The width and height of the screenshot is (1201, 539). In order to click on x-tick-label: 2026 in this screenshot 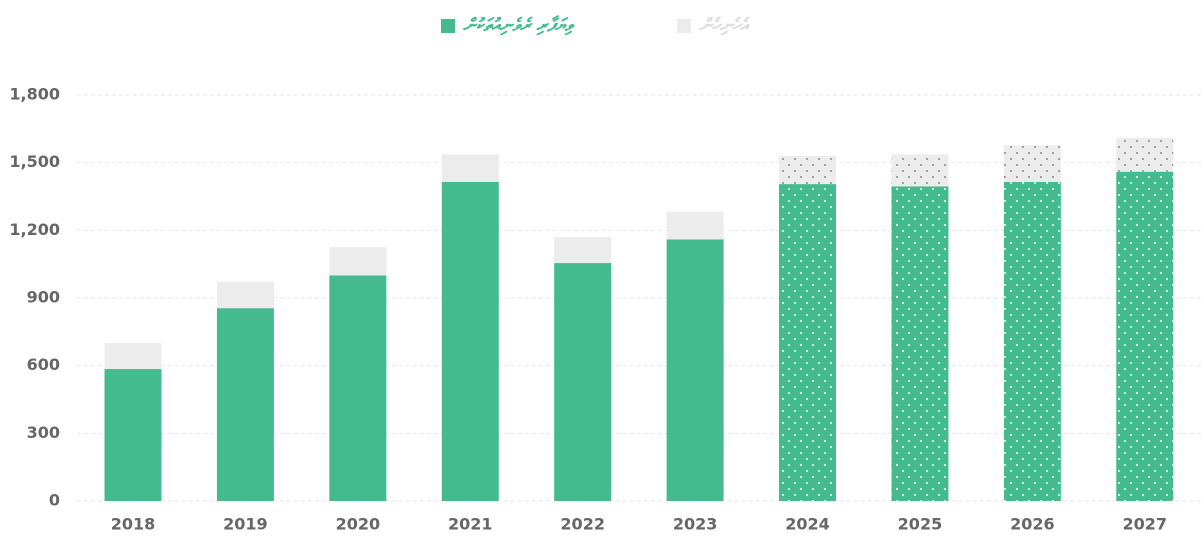, I will do `click(1032, 524)`.